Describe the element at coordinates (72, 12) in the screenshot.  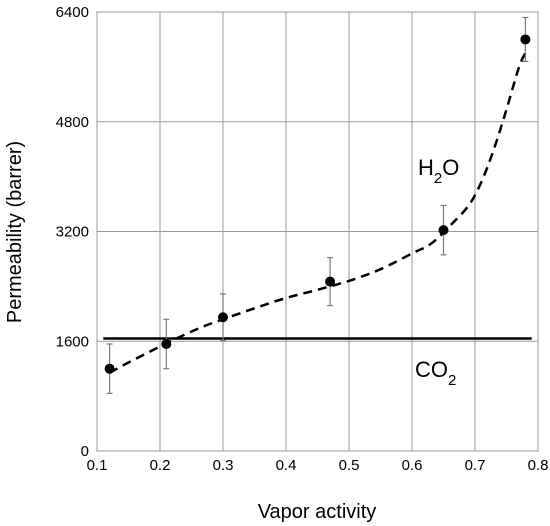
I see `y-tick-label: 6400` at that location.